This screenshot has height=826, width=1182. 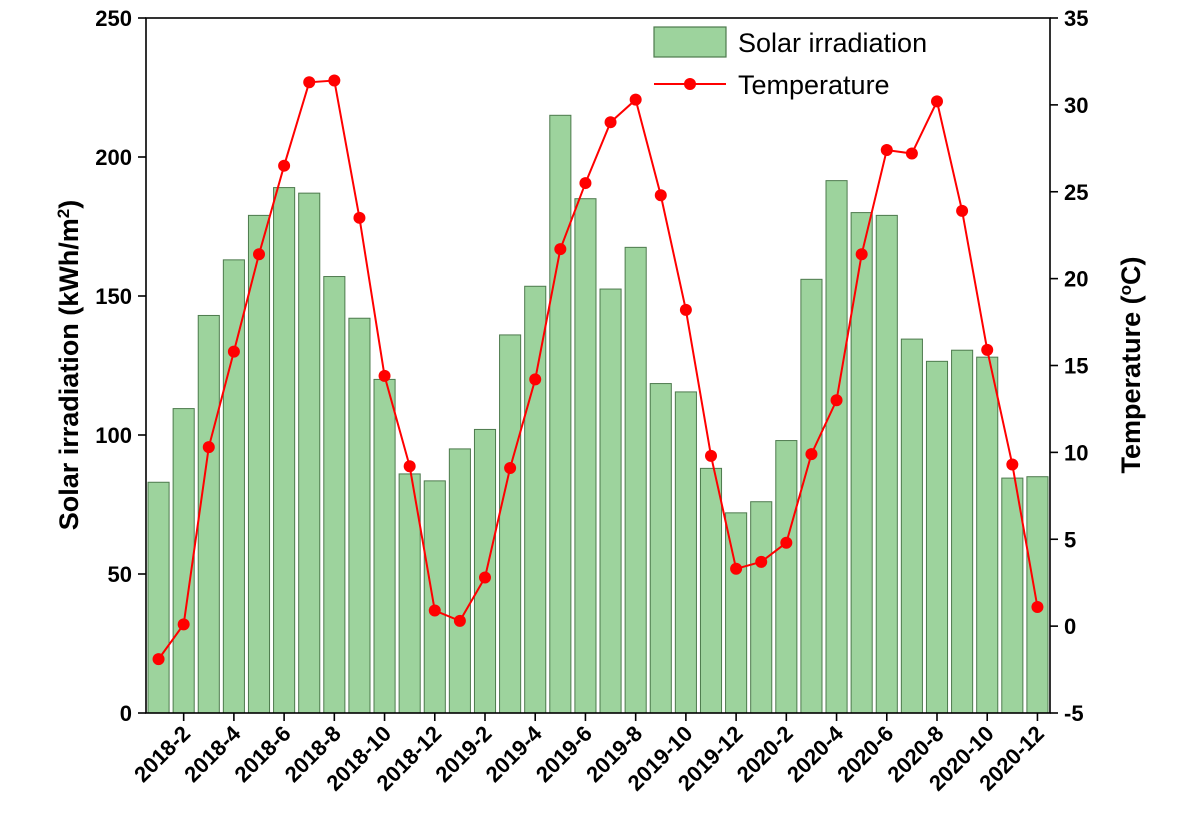 What do you see at coordinates (1070, 626) in the screenshot?
I see `right-tick-label-0: 0` at bounding box center [1070, 626].